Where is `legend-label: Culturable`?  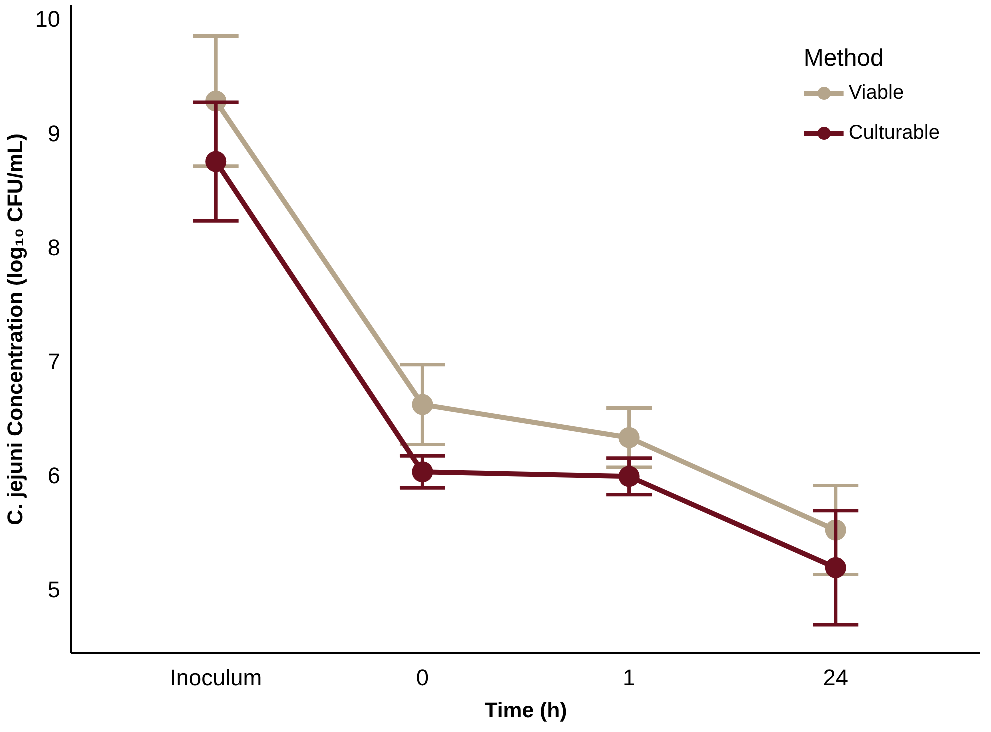 legend-label: Culturable is located at coordinates (894, 133).